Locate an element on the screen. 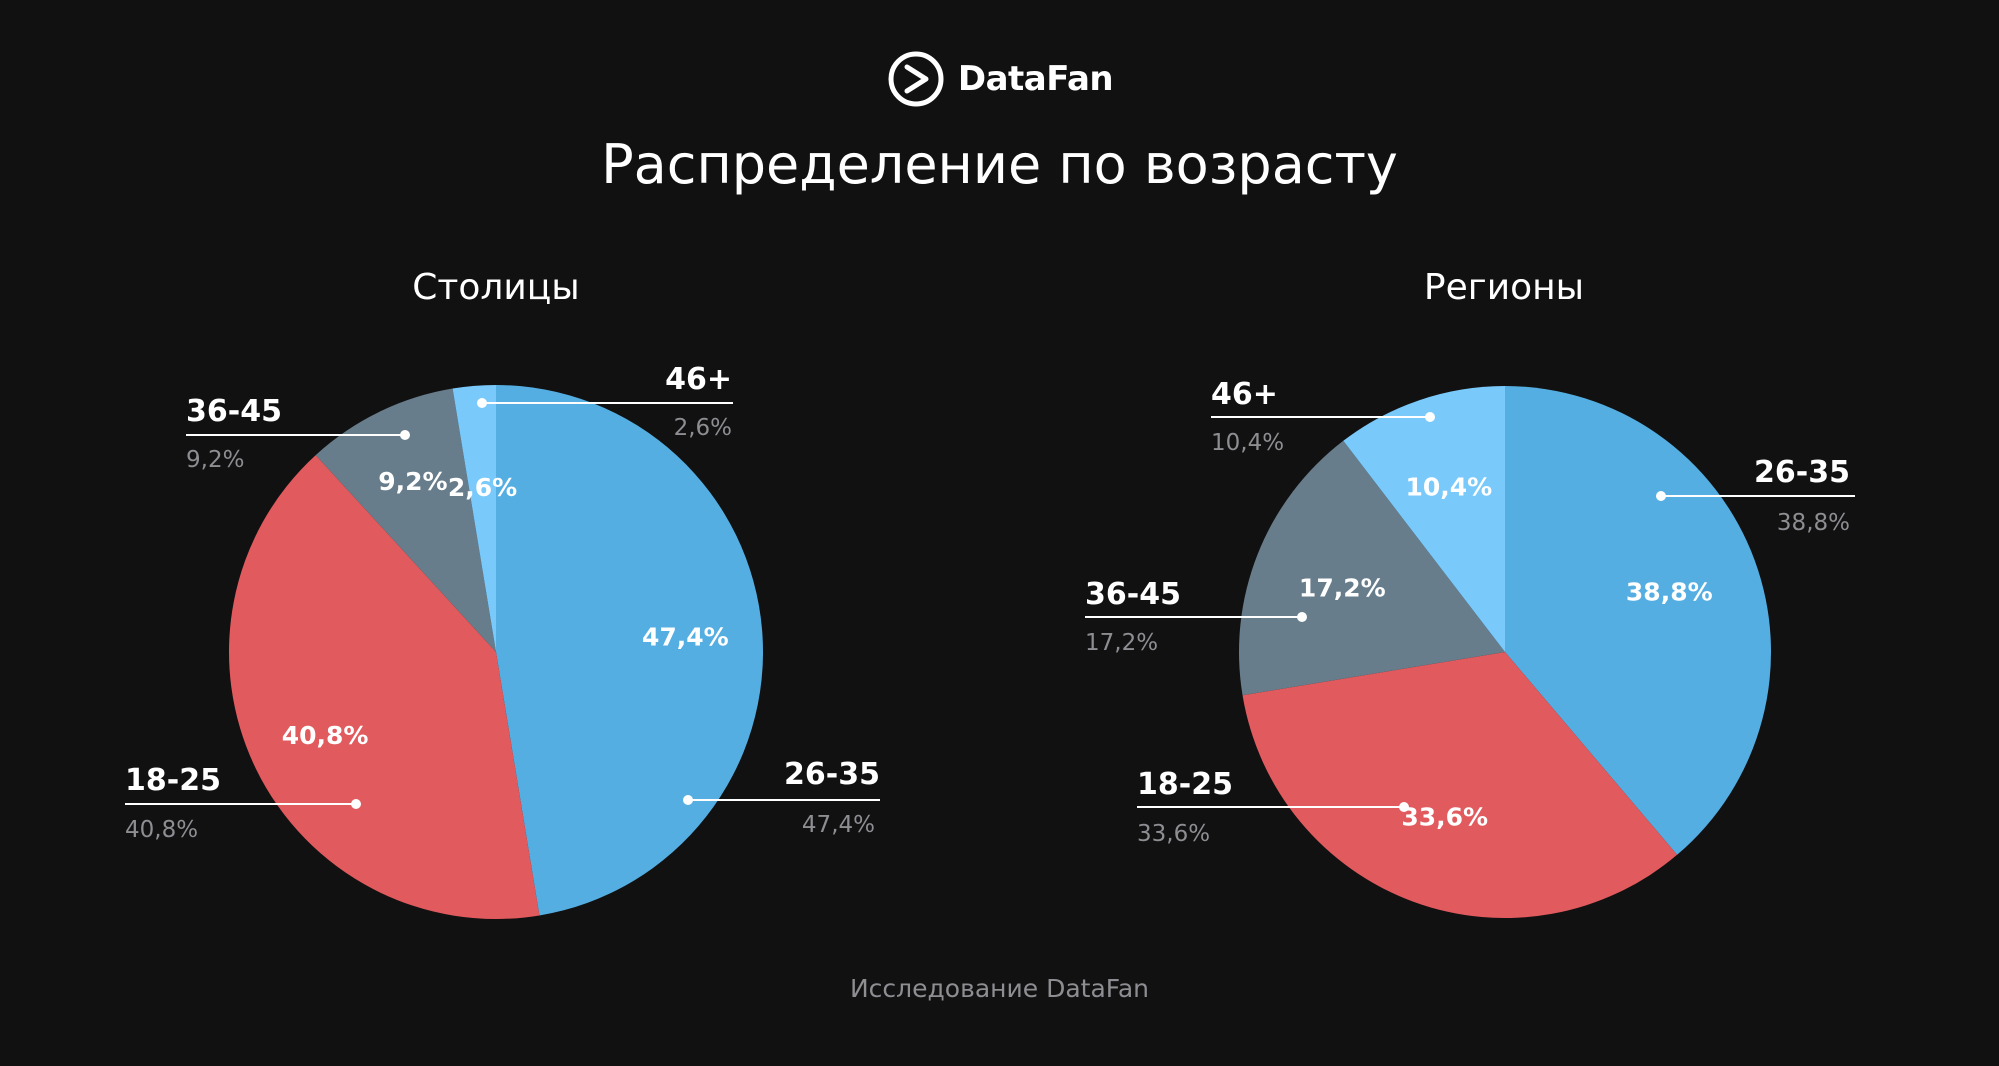  chart-title-regions: Регионы is located at coordinates (1504, 287).